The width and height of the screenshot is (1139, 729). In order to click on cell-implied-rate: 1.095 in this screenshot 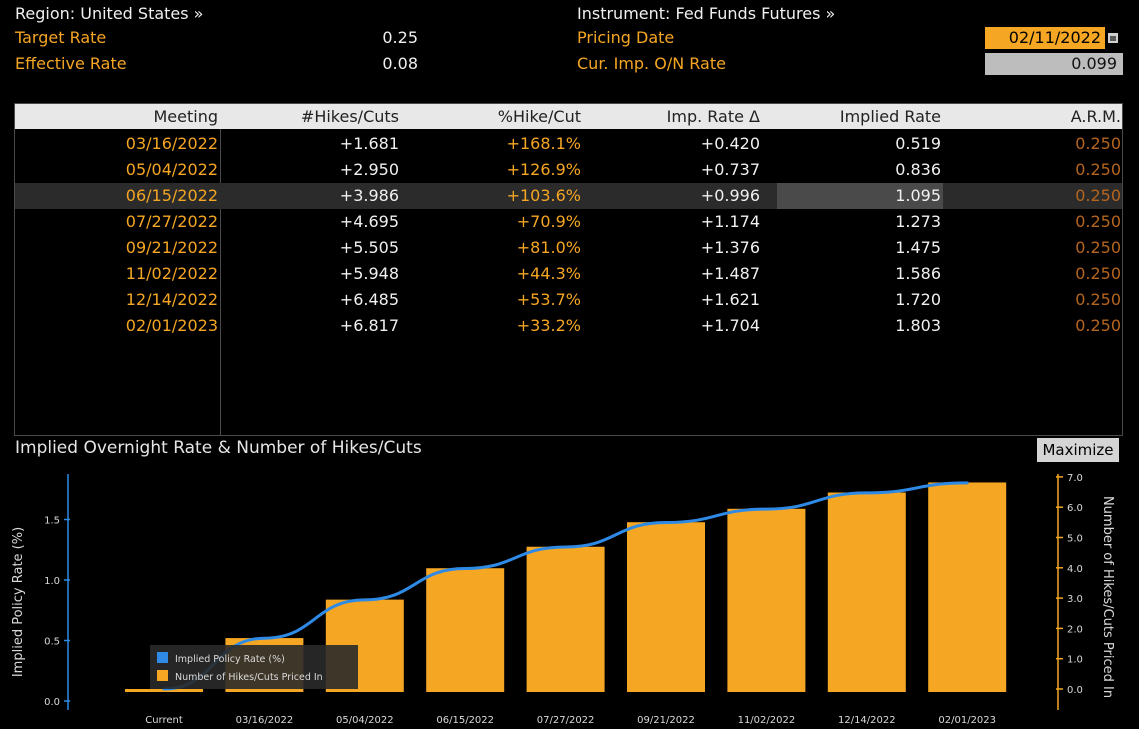, I will do `click(918, 195)`.